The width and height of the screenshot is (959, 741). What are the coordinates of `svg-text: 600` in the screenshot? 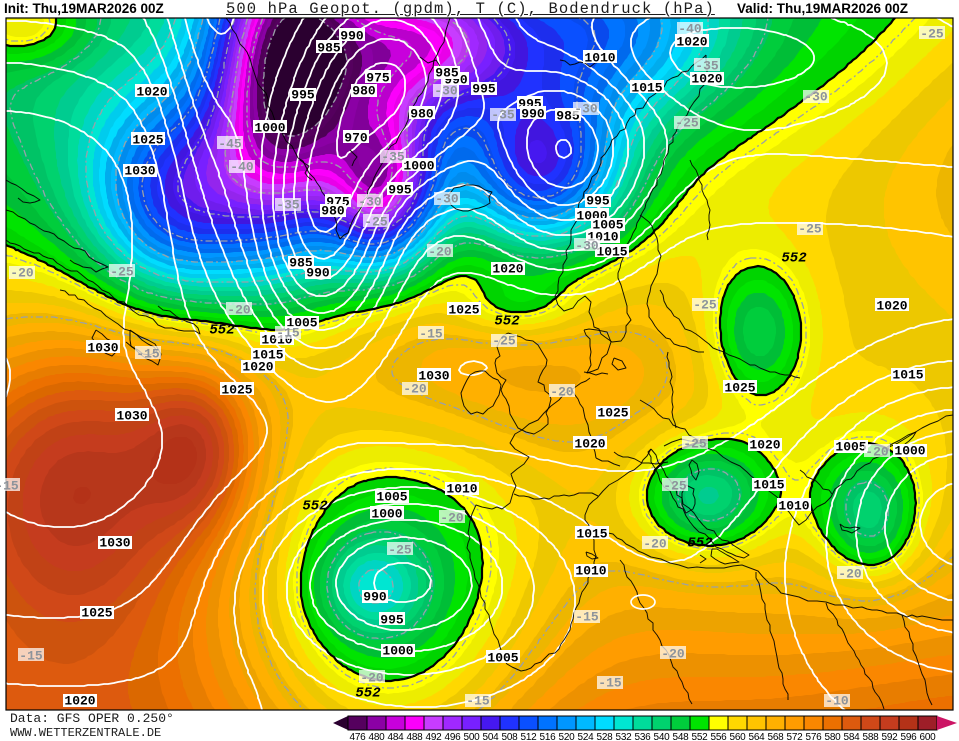 It's located at (927, 736).